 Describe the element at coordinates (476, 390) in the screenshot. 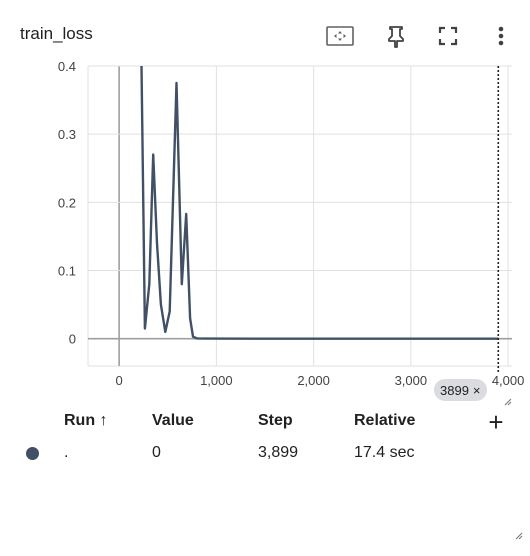

I see `close-icon: ×` at that location.